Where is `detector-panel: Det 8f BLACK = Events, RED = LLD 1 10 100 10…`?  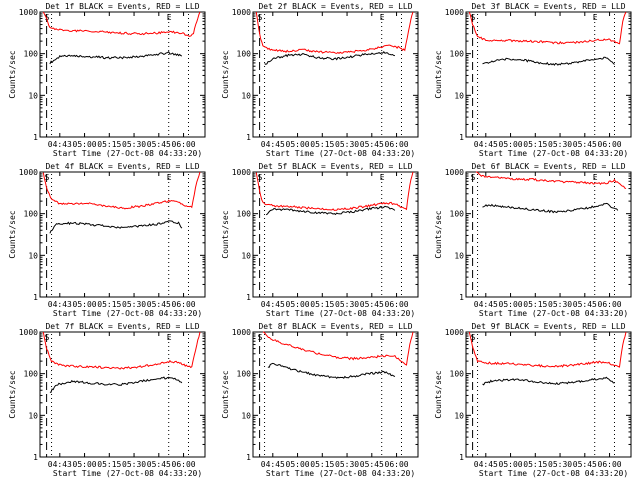
detector-panel: Det 8f BLACK = Events, RED = LLD 1 10 100 10… is located at coordinates (320, 400).